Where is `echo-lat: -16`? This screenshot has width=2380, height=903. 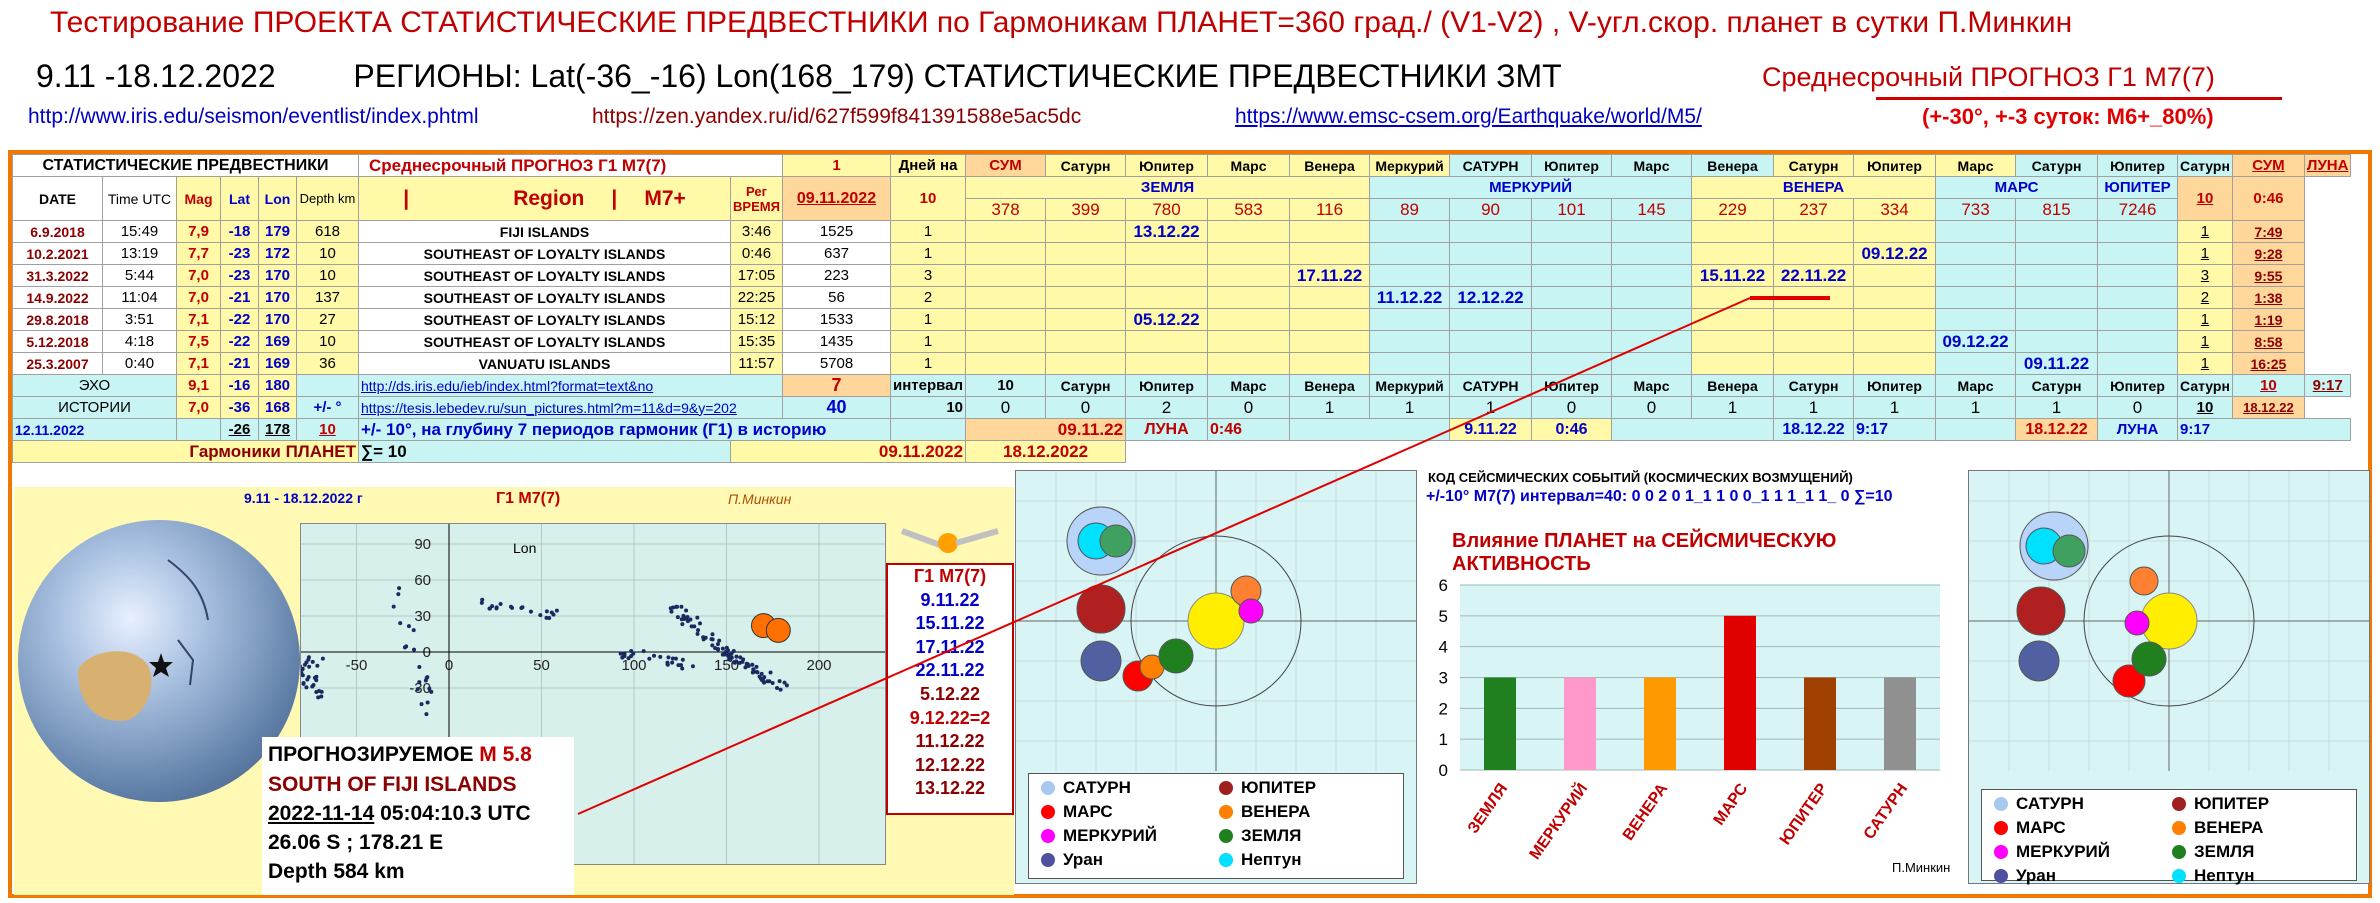
echo-lat: -16 is located at coordinates (239, 385).